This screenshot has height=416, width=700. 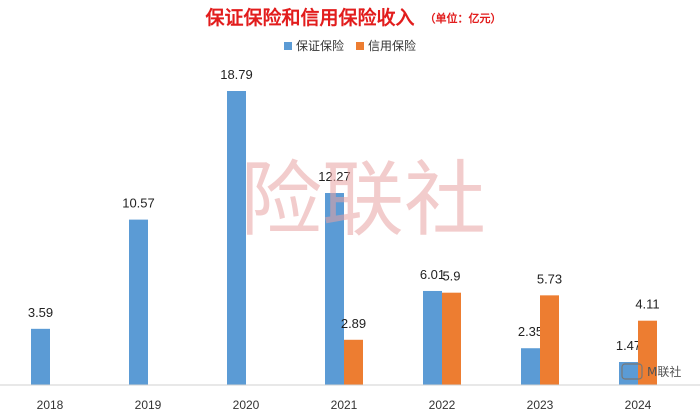 I want to click on data-label: 2.35, so click(x=530, y=331).